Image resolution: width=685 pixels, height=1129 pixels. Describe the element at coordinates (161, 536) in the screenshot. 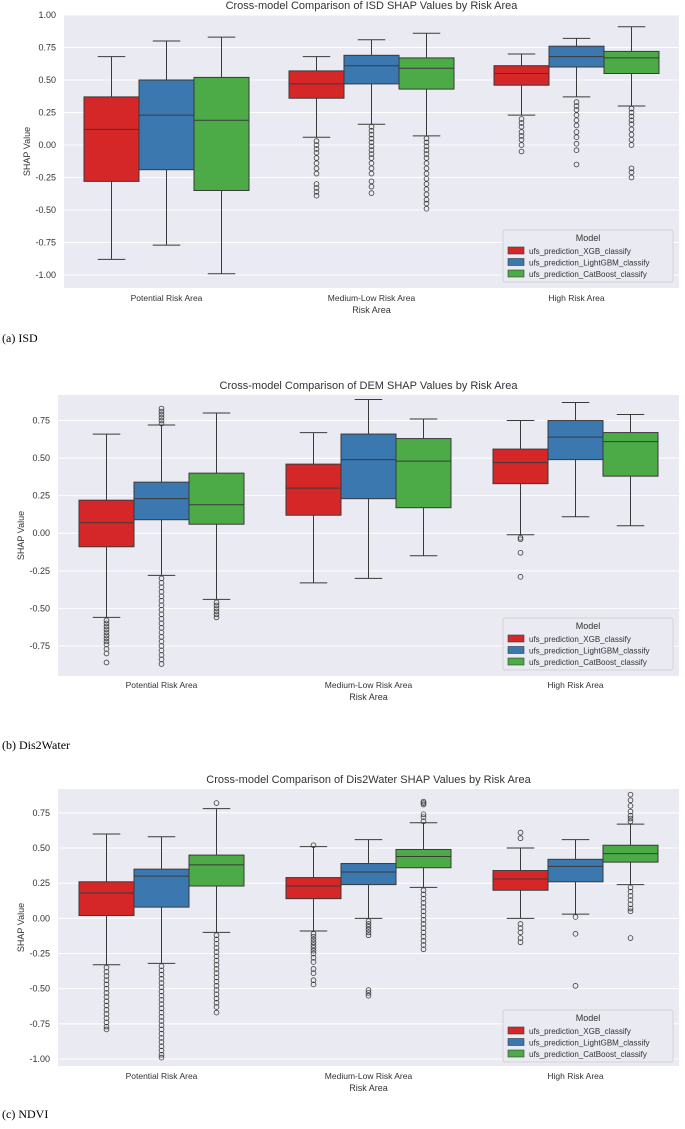

I see `chart-1-lightgbm-potential-box` at that location.